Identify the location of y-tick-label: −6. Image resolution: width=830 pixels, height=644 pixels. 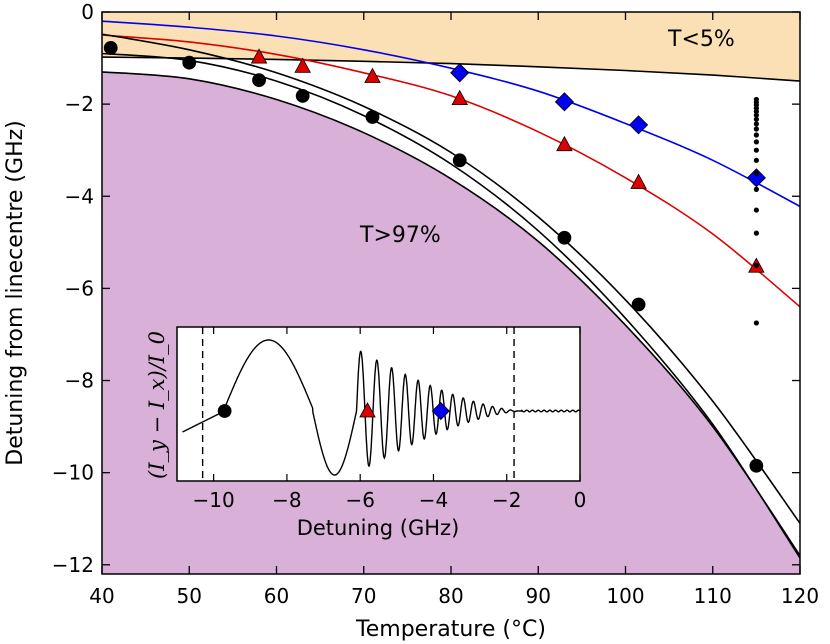
(79, 288).